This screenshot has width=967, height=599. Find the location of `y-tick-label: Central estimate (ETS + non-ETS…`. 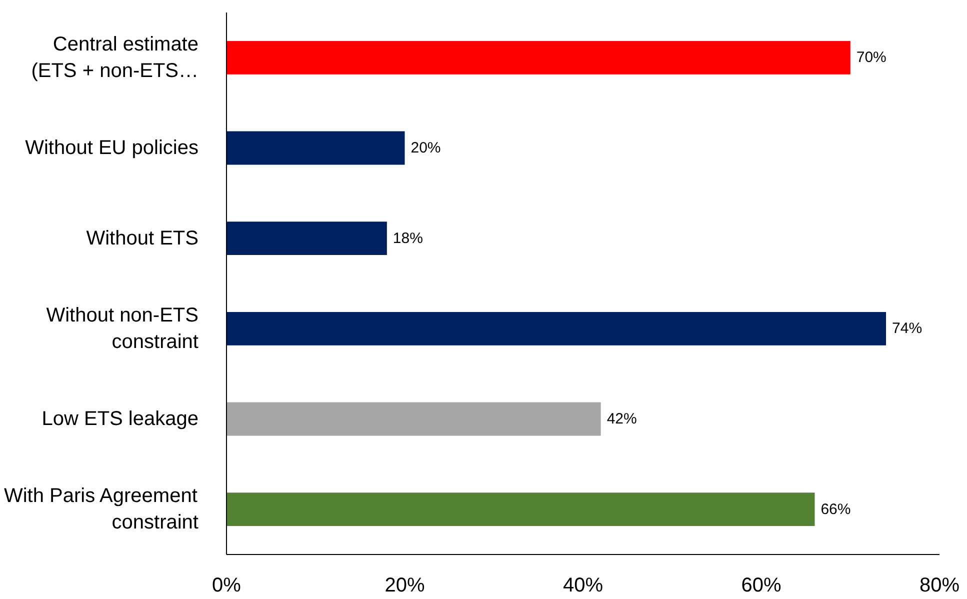

y-tick-label: Central estimate (ETS + non-ETS… is located at coordinates (115, 57).